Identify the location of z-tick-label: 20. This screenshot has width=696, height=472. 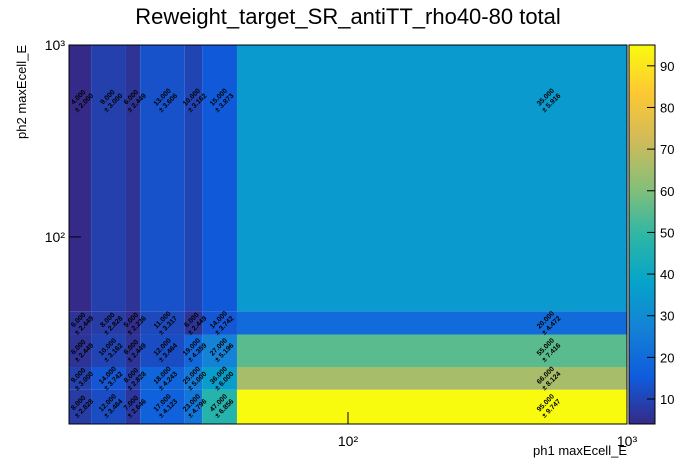
(667, 357).